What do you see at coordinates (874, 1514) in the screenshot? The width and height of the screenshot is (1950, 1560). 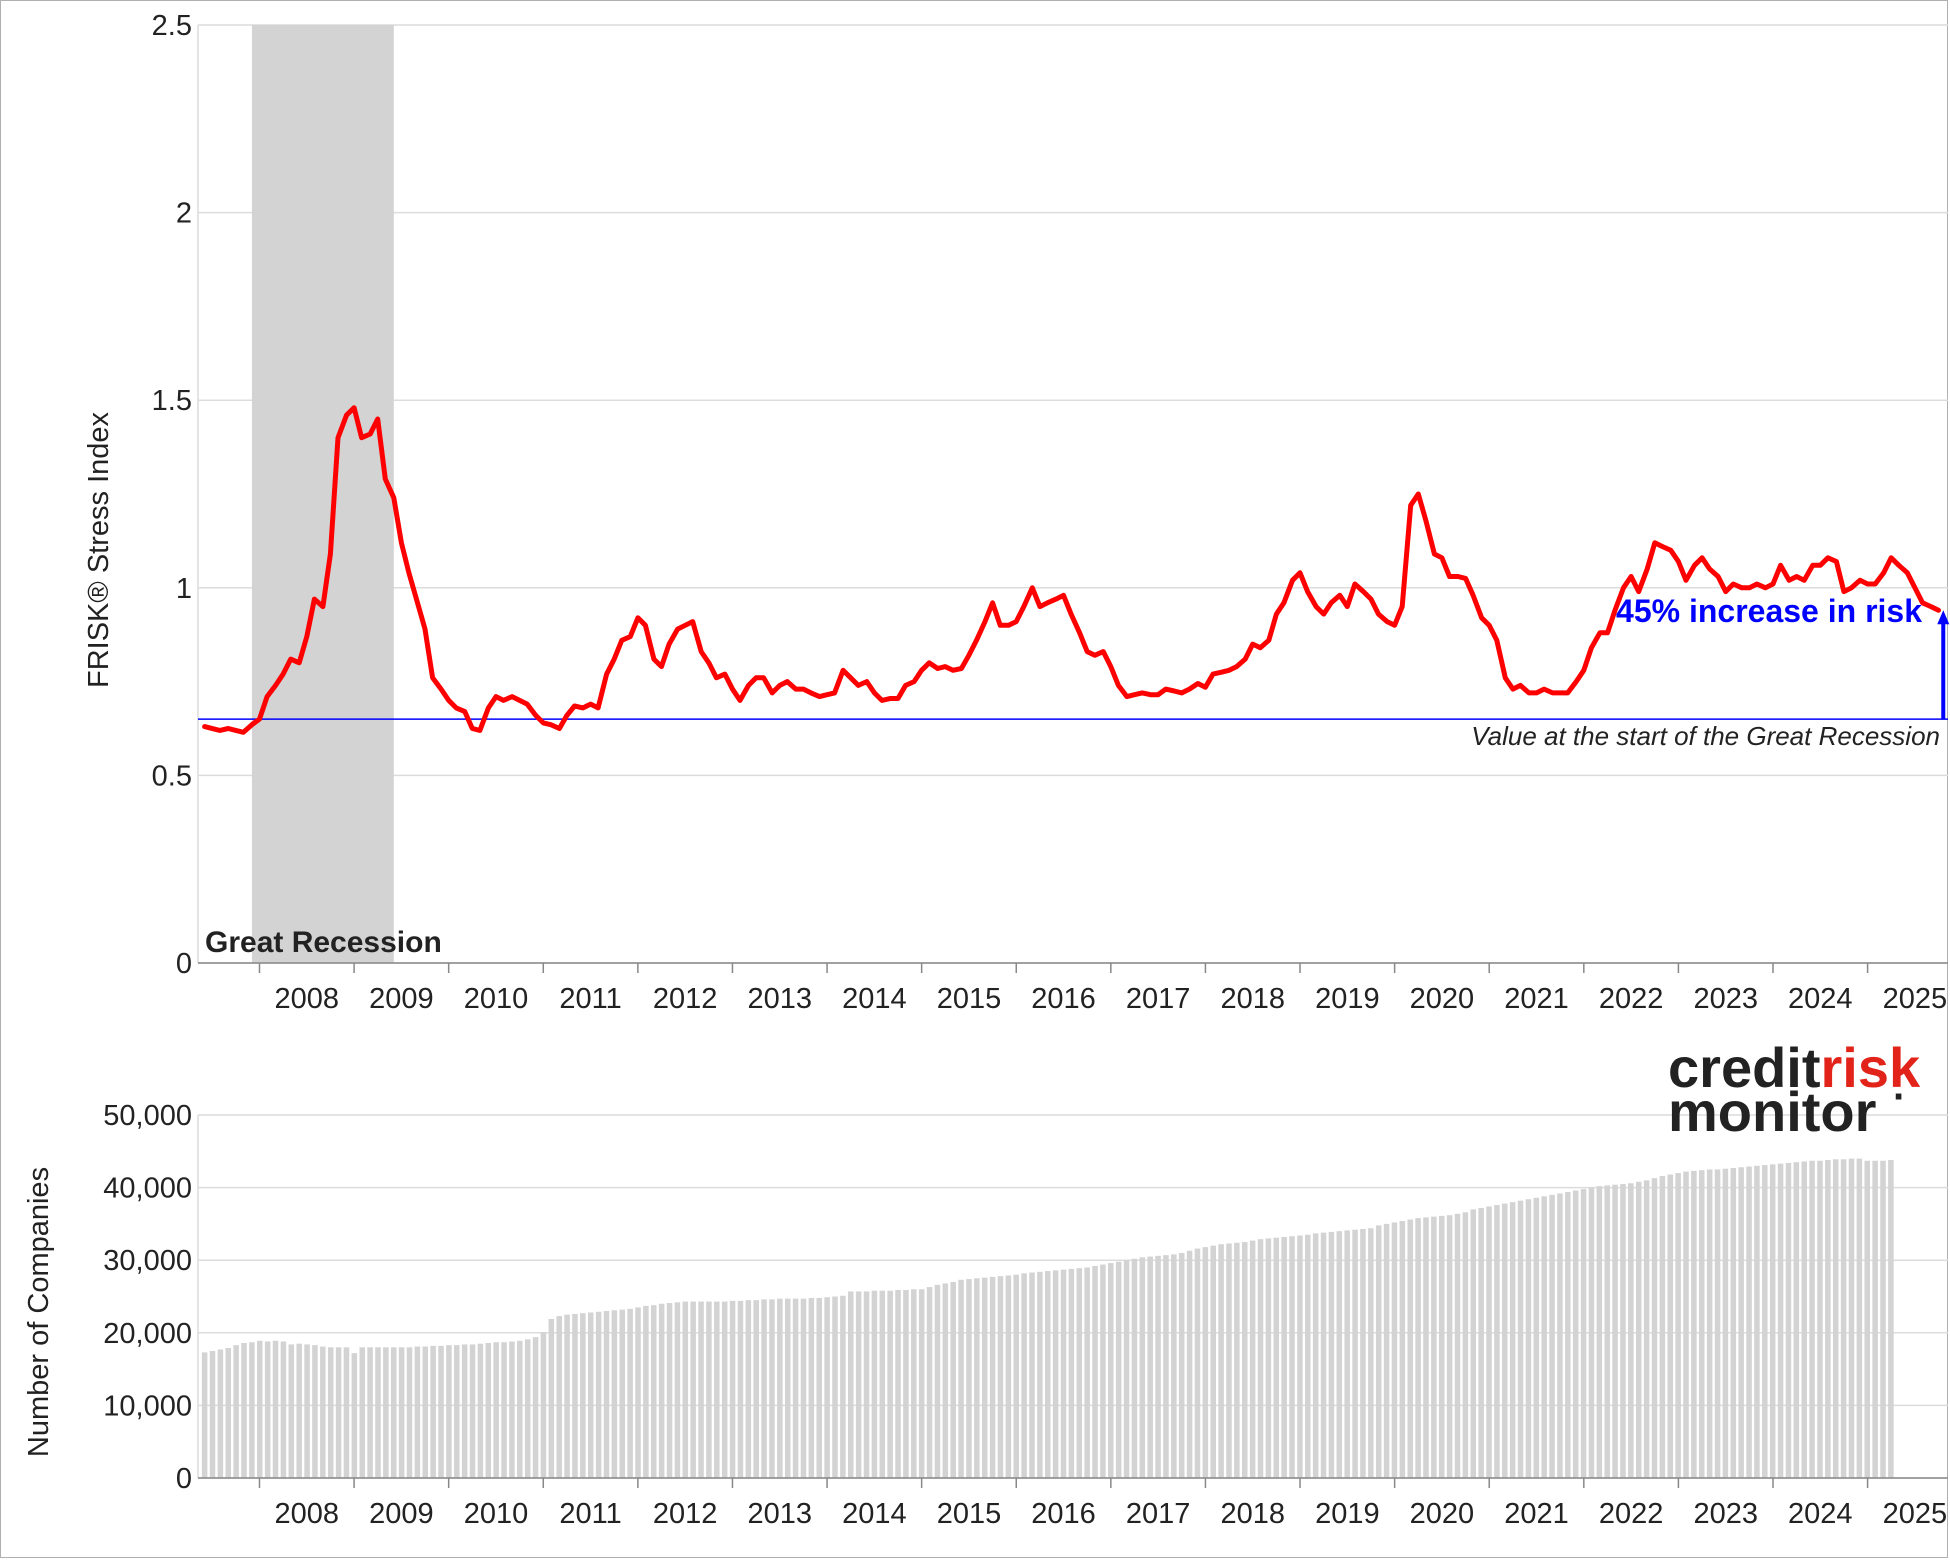 I see `x-tick-label: 2014` at bounding box center [874, 1514].